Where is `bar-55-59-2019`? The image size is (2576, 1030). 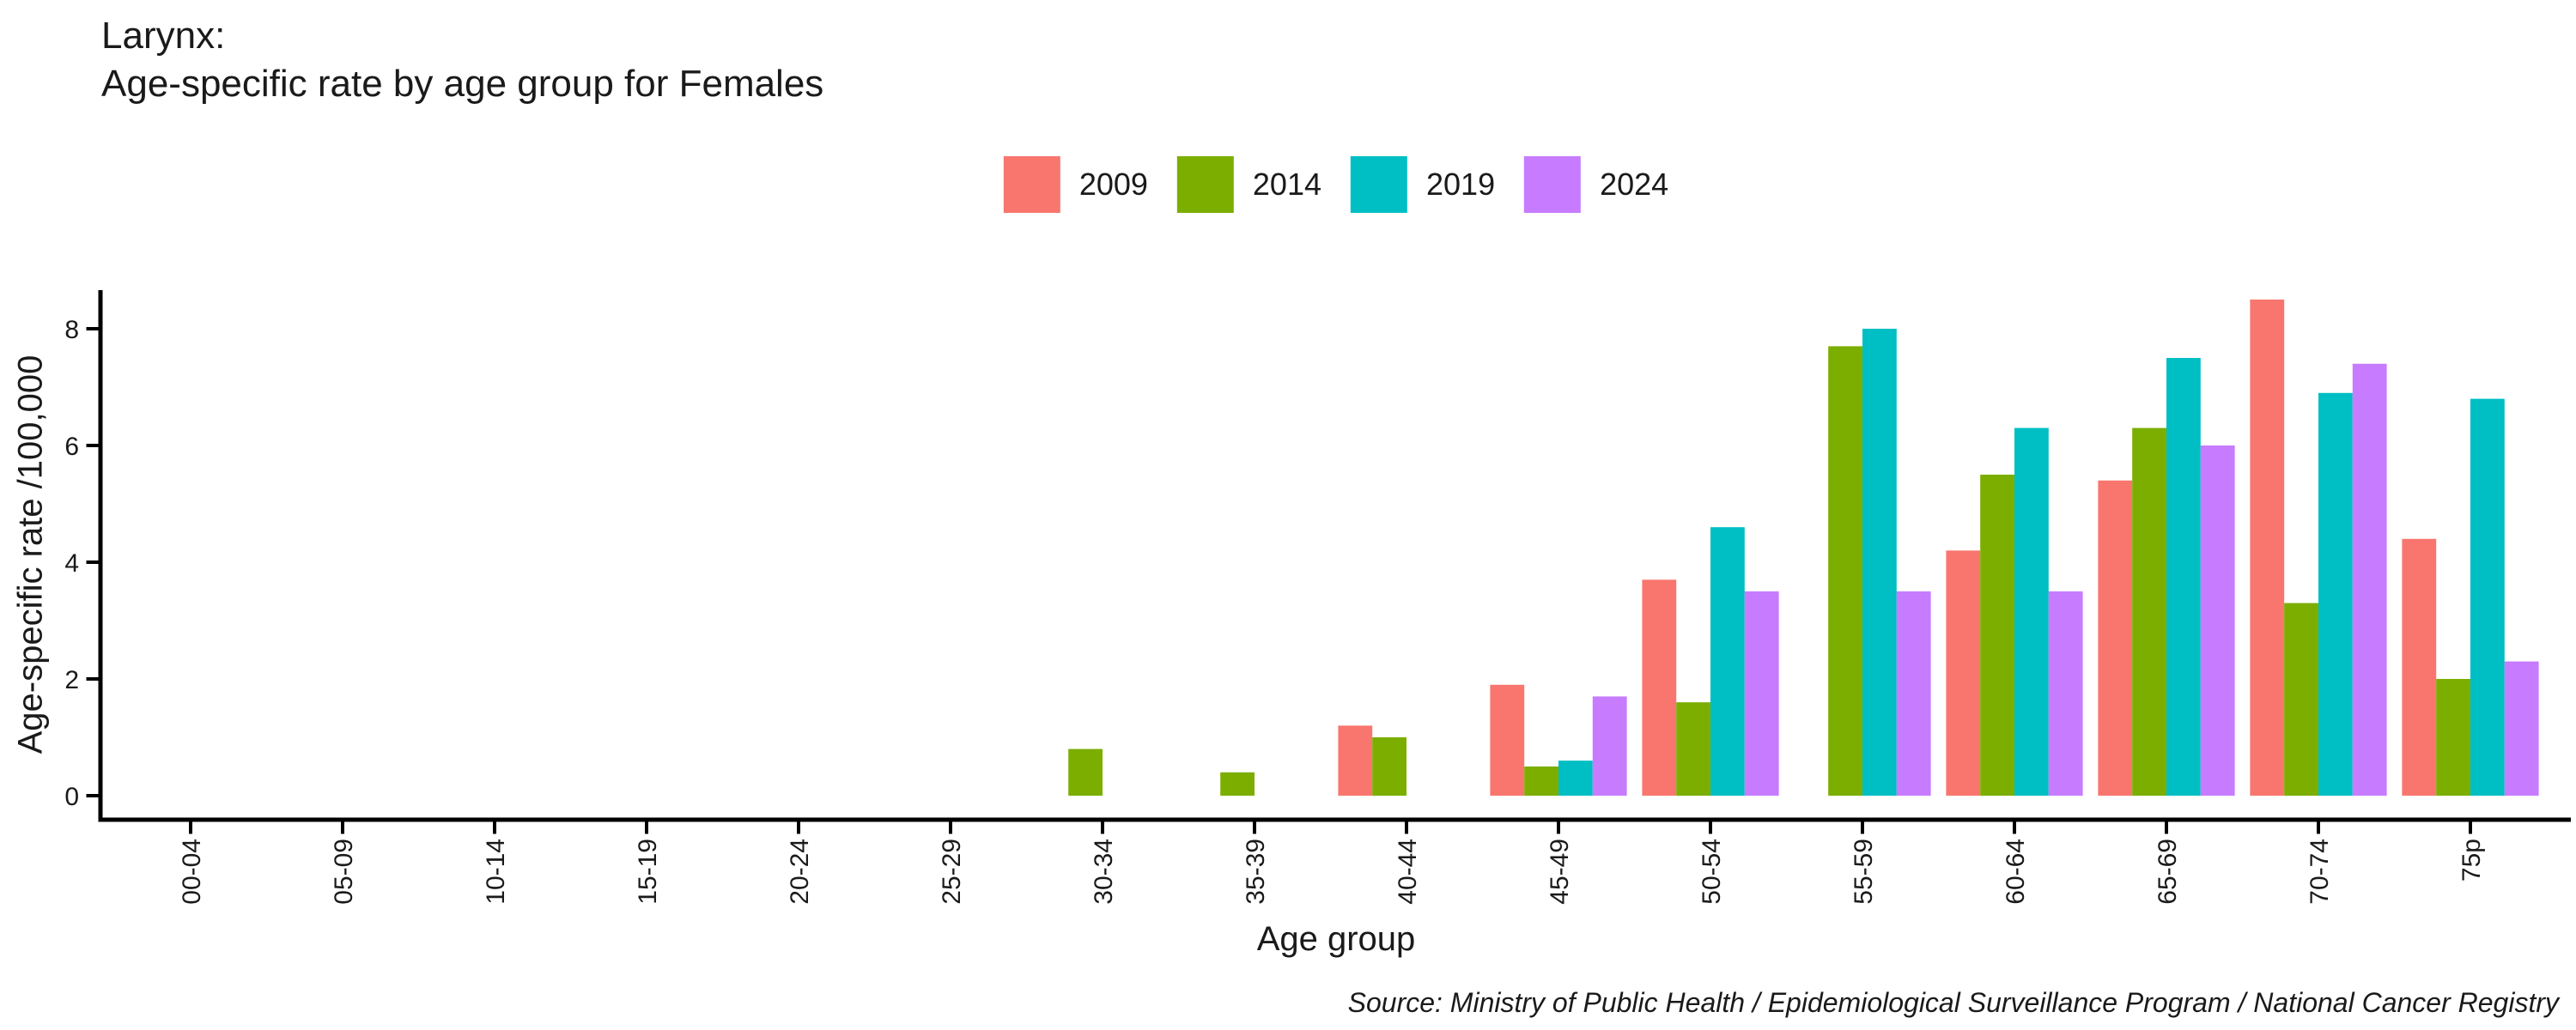
bar-55-59-2019 is located at coordinates (1880, 562).